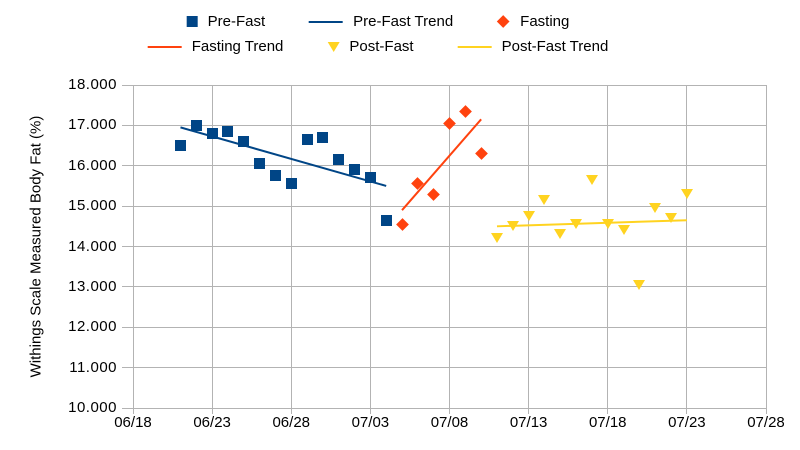 This screenshot has width=800, height=450. Describe the element at coordinates (403, 21) in the screenshot. I see `legend-label: Pre-Fast Trend` at that location.